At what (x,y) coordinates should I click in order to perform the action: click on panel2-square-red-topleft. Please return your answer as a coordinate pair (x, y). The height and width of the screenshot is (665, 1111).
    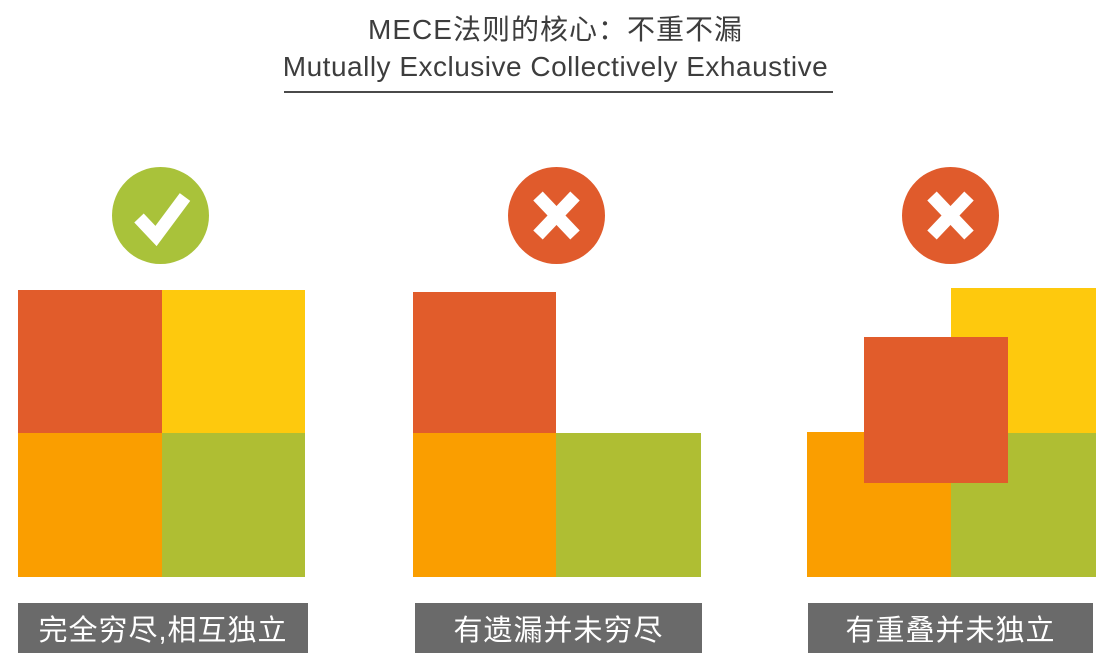
    Looking at the image, I should click on (484, 362).